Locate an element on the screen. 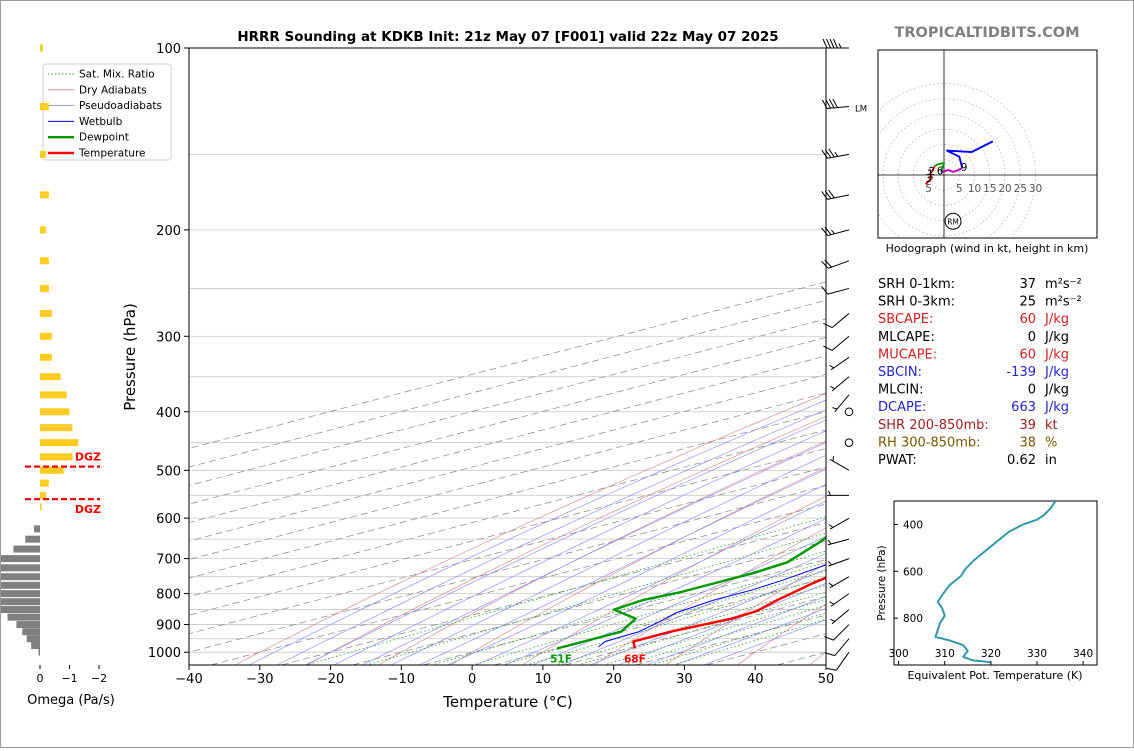  stat-unit: kt is located at coordinates (1051, 425).